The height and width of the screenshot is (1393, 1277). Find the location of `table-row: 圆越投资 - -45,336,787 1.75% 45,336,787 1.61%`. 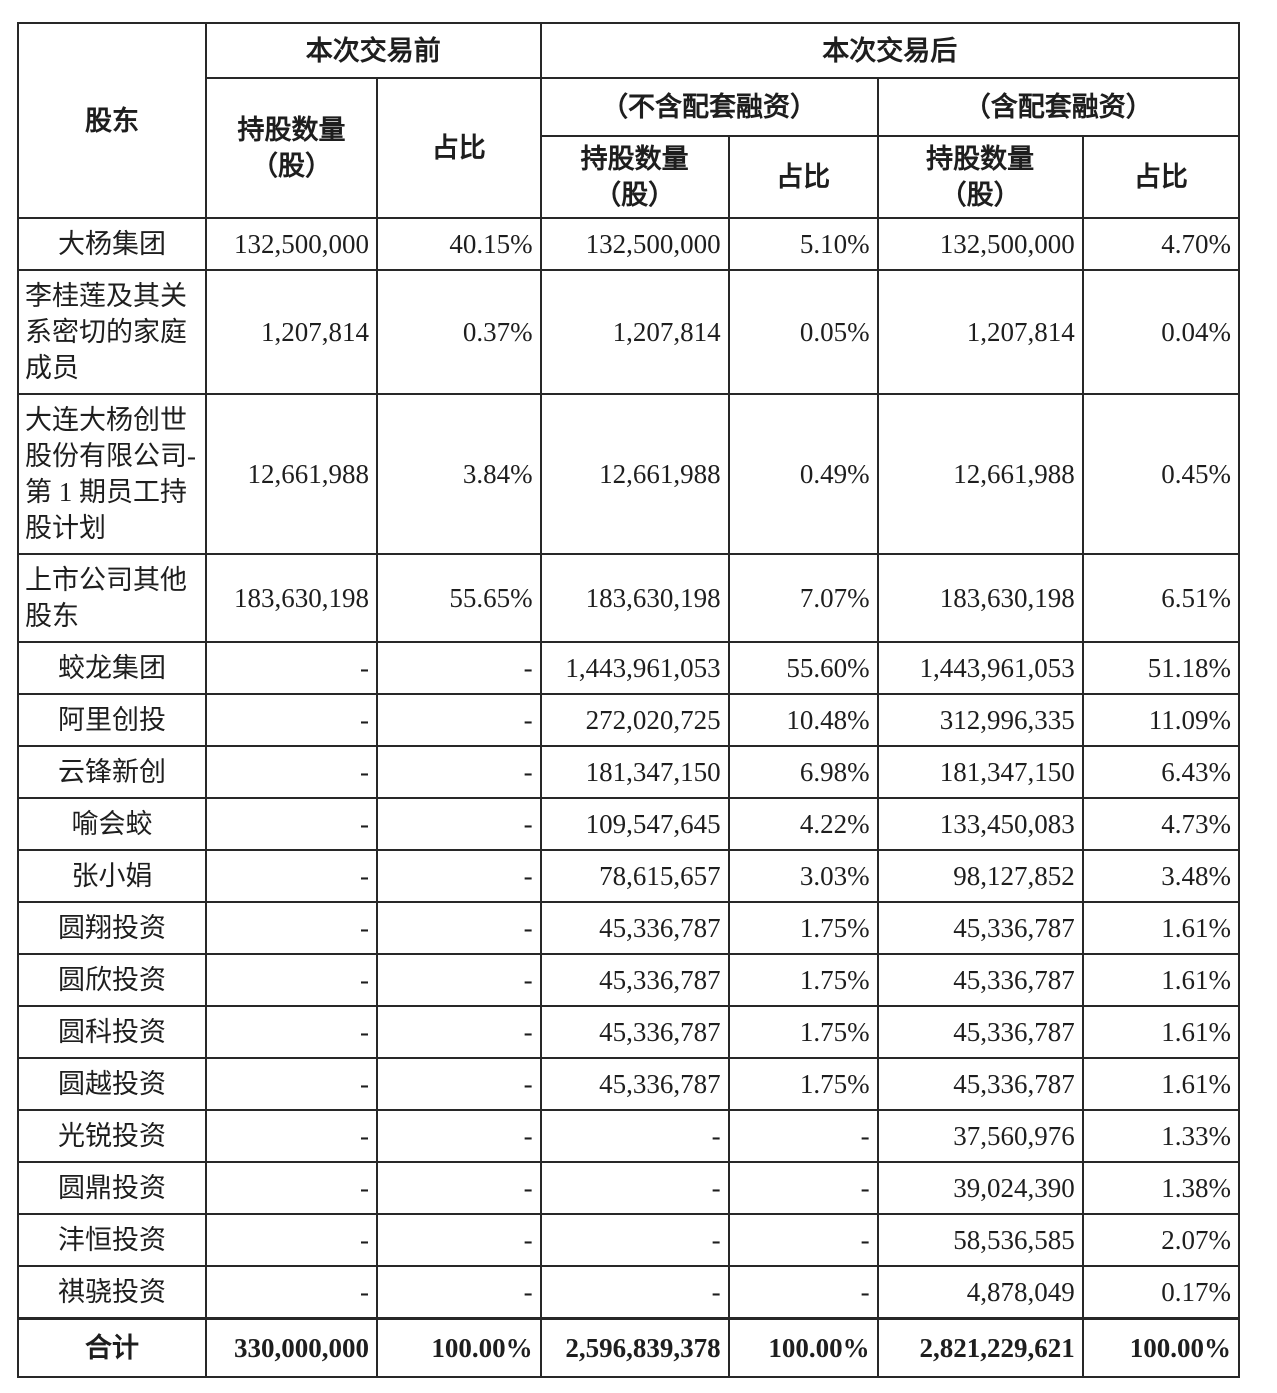

table-row: 圆越投资 - -45,336,787 1.75% 45,336,787 1.61% is located at coordinates (628, 1084).